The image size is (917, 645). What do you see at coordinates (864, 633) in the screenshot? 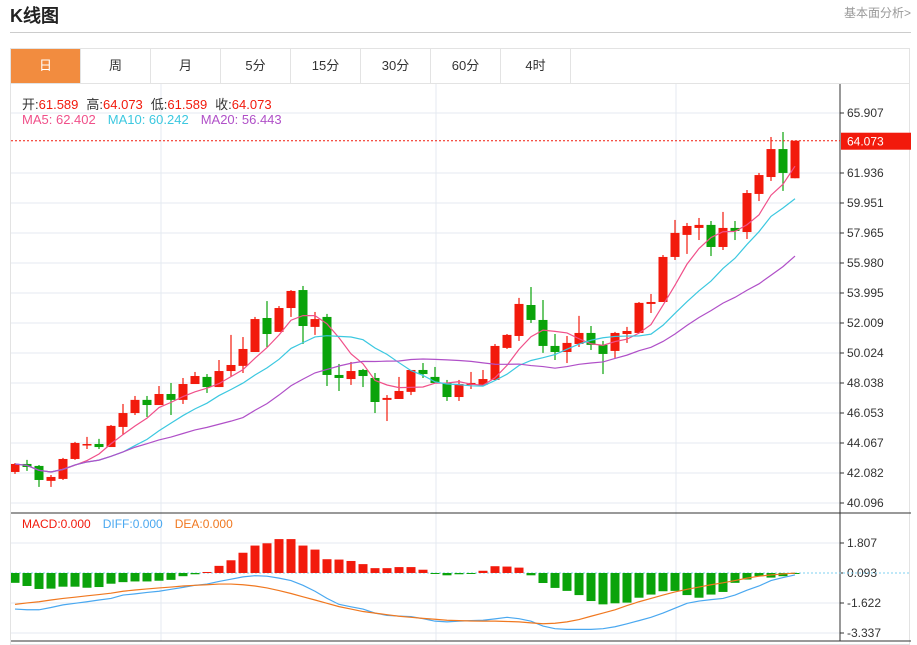
I see `macd-tick-label: -3.337` at bounding box center [864, 633].